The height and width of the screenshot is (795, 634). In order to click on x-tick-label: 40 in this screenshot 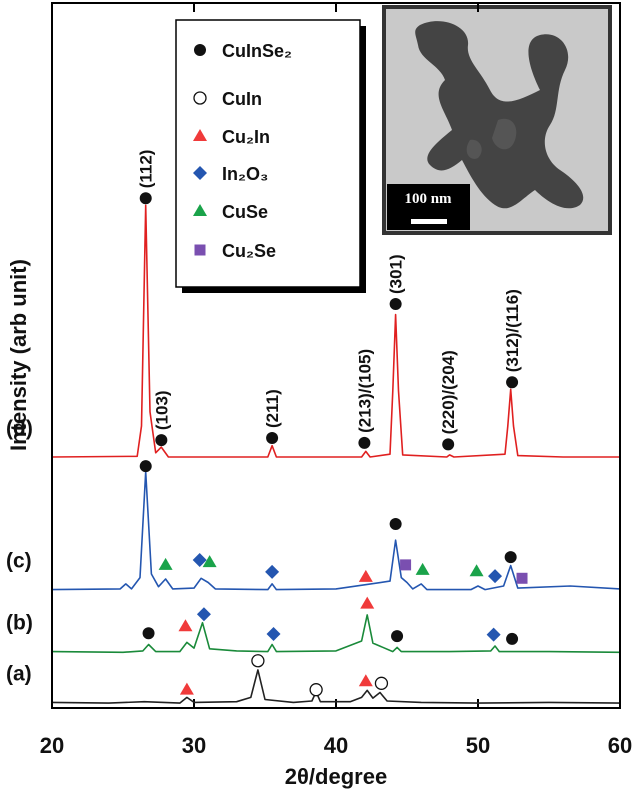, I will do `click(336, 745)`.